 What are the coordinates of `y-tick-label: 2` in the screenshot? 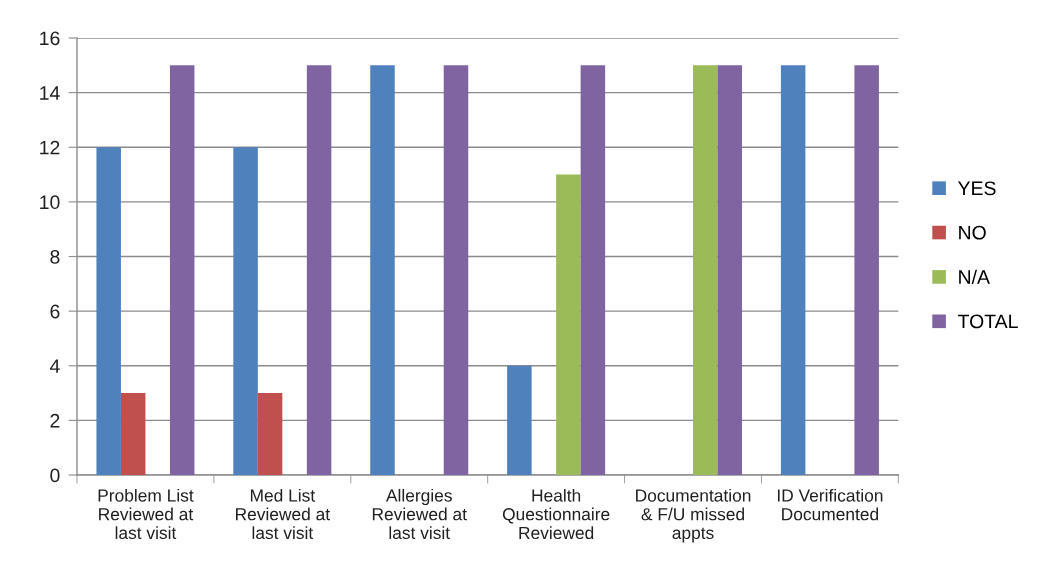 It's located at (55, 420).